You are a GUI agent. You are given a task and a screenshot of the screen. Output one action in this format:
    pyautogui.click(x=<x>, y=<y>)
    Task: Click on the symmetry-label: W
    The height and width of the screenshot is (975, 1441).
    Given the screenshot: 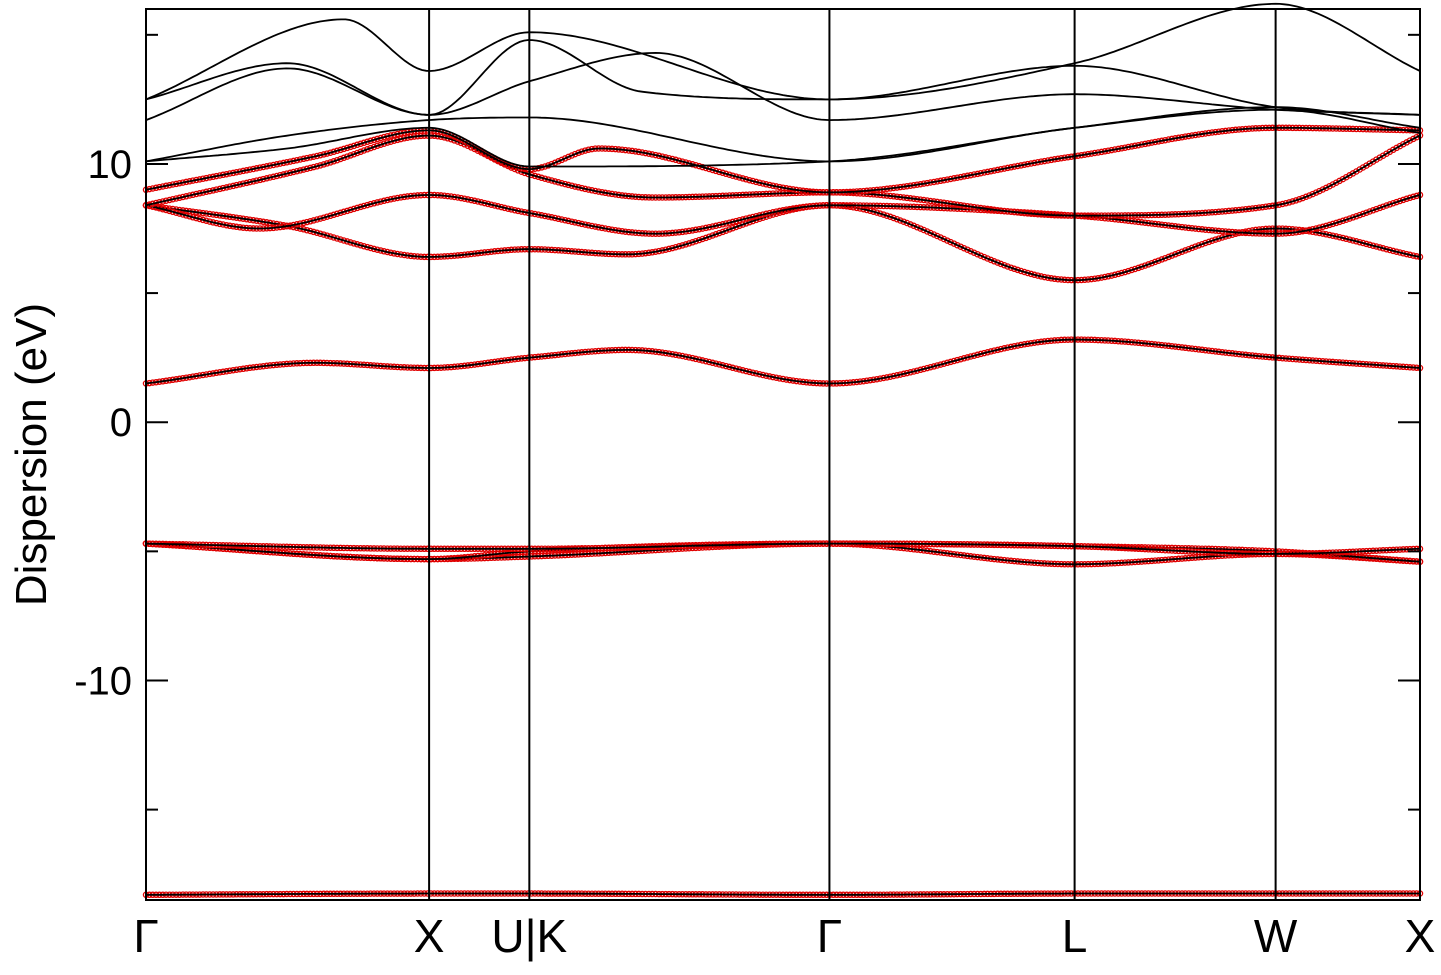 What is the action you would take?
    pyautogui.click(x=1276, y=936)
    